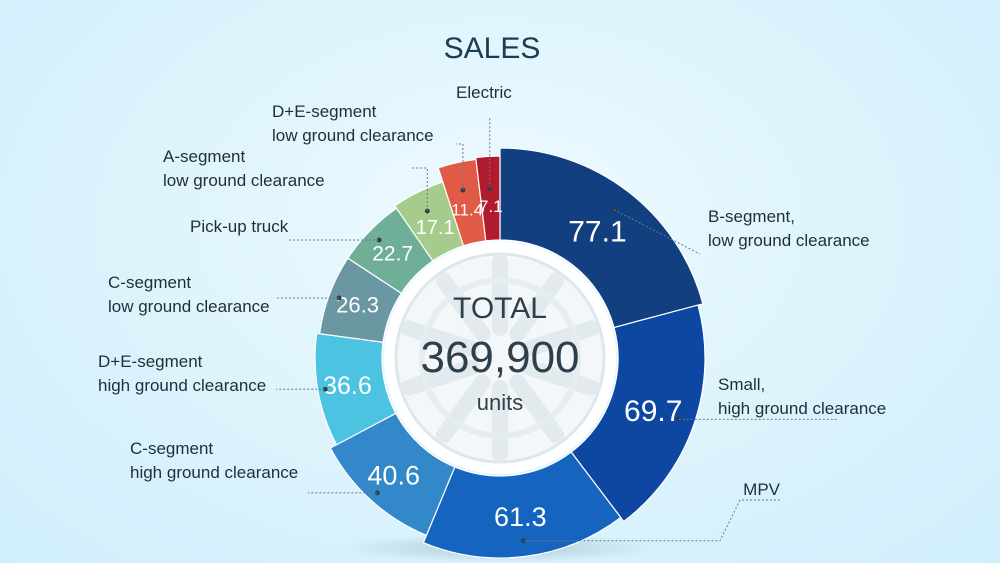 This screenshot has width=1000, height=563. What do you see at coordinates (741, 384) in the screenshot?
I see `category-label-small-high-ground-clearance-line1: Small,` at bounding box center [741, 384].